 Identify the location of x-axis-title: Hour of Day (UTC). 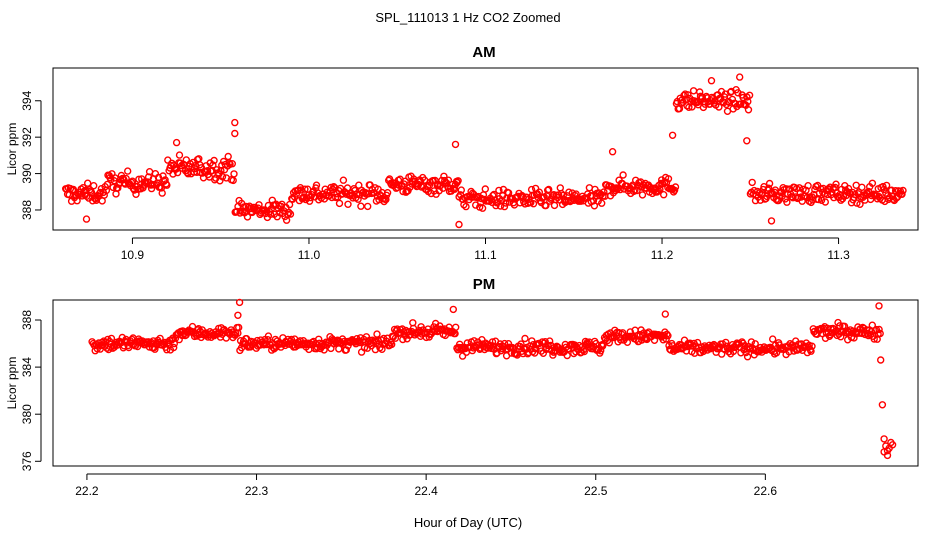
(468, 522).